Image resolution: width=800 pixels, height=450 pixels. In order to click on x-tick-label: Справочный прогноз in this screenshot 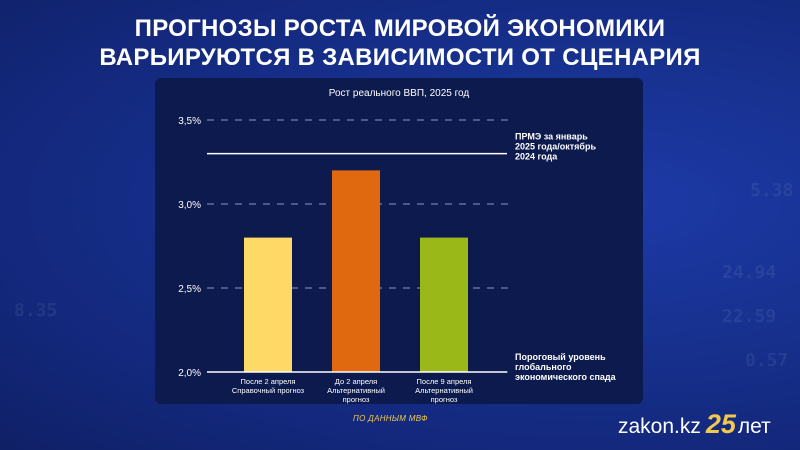, I will do `click(268, 390)`.